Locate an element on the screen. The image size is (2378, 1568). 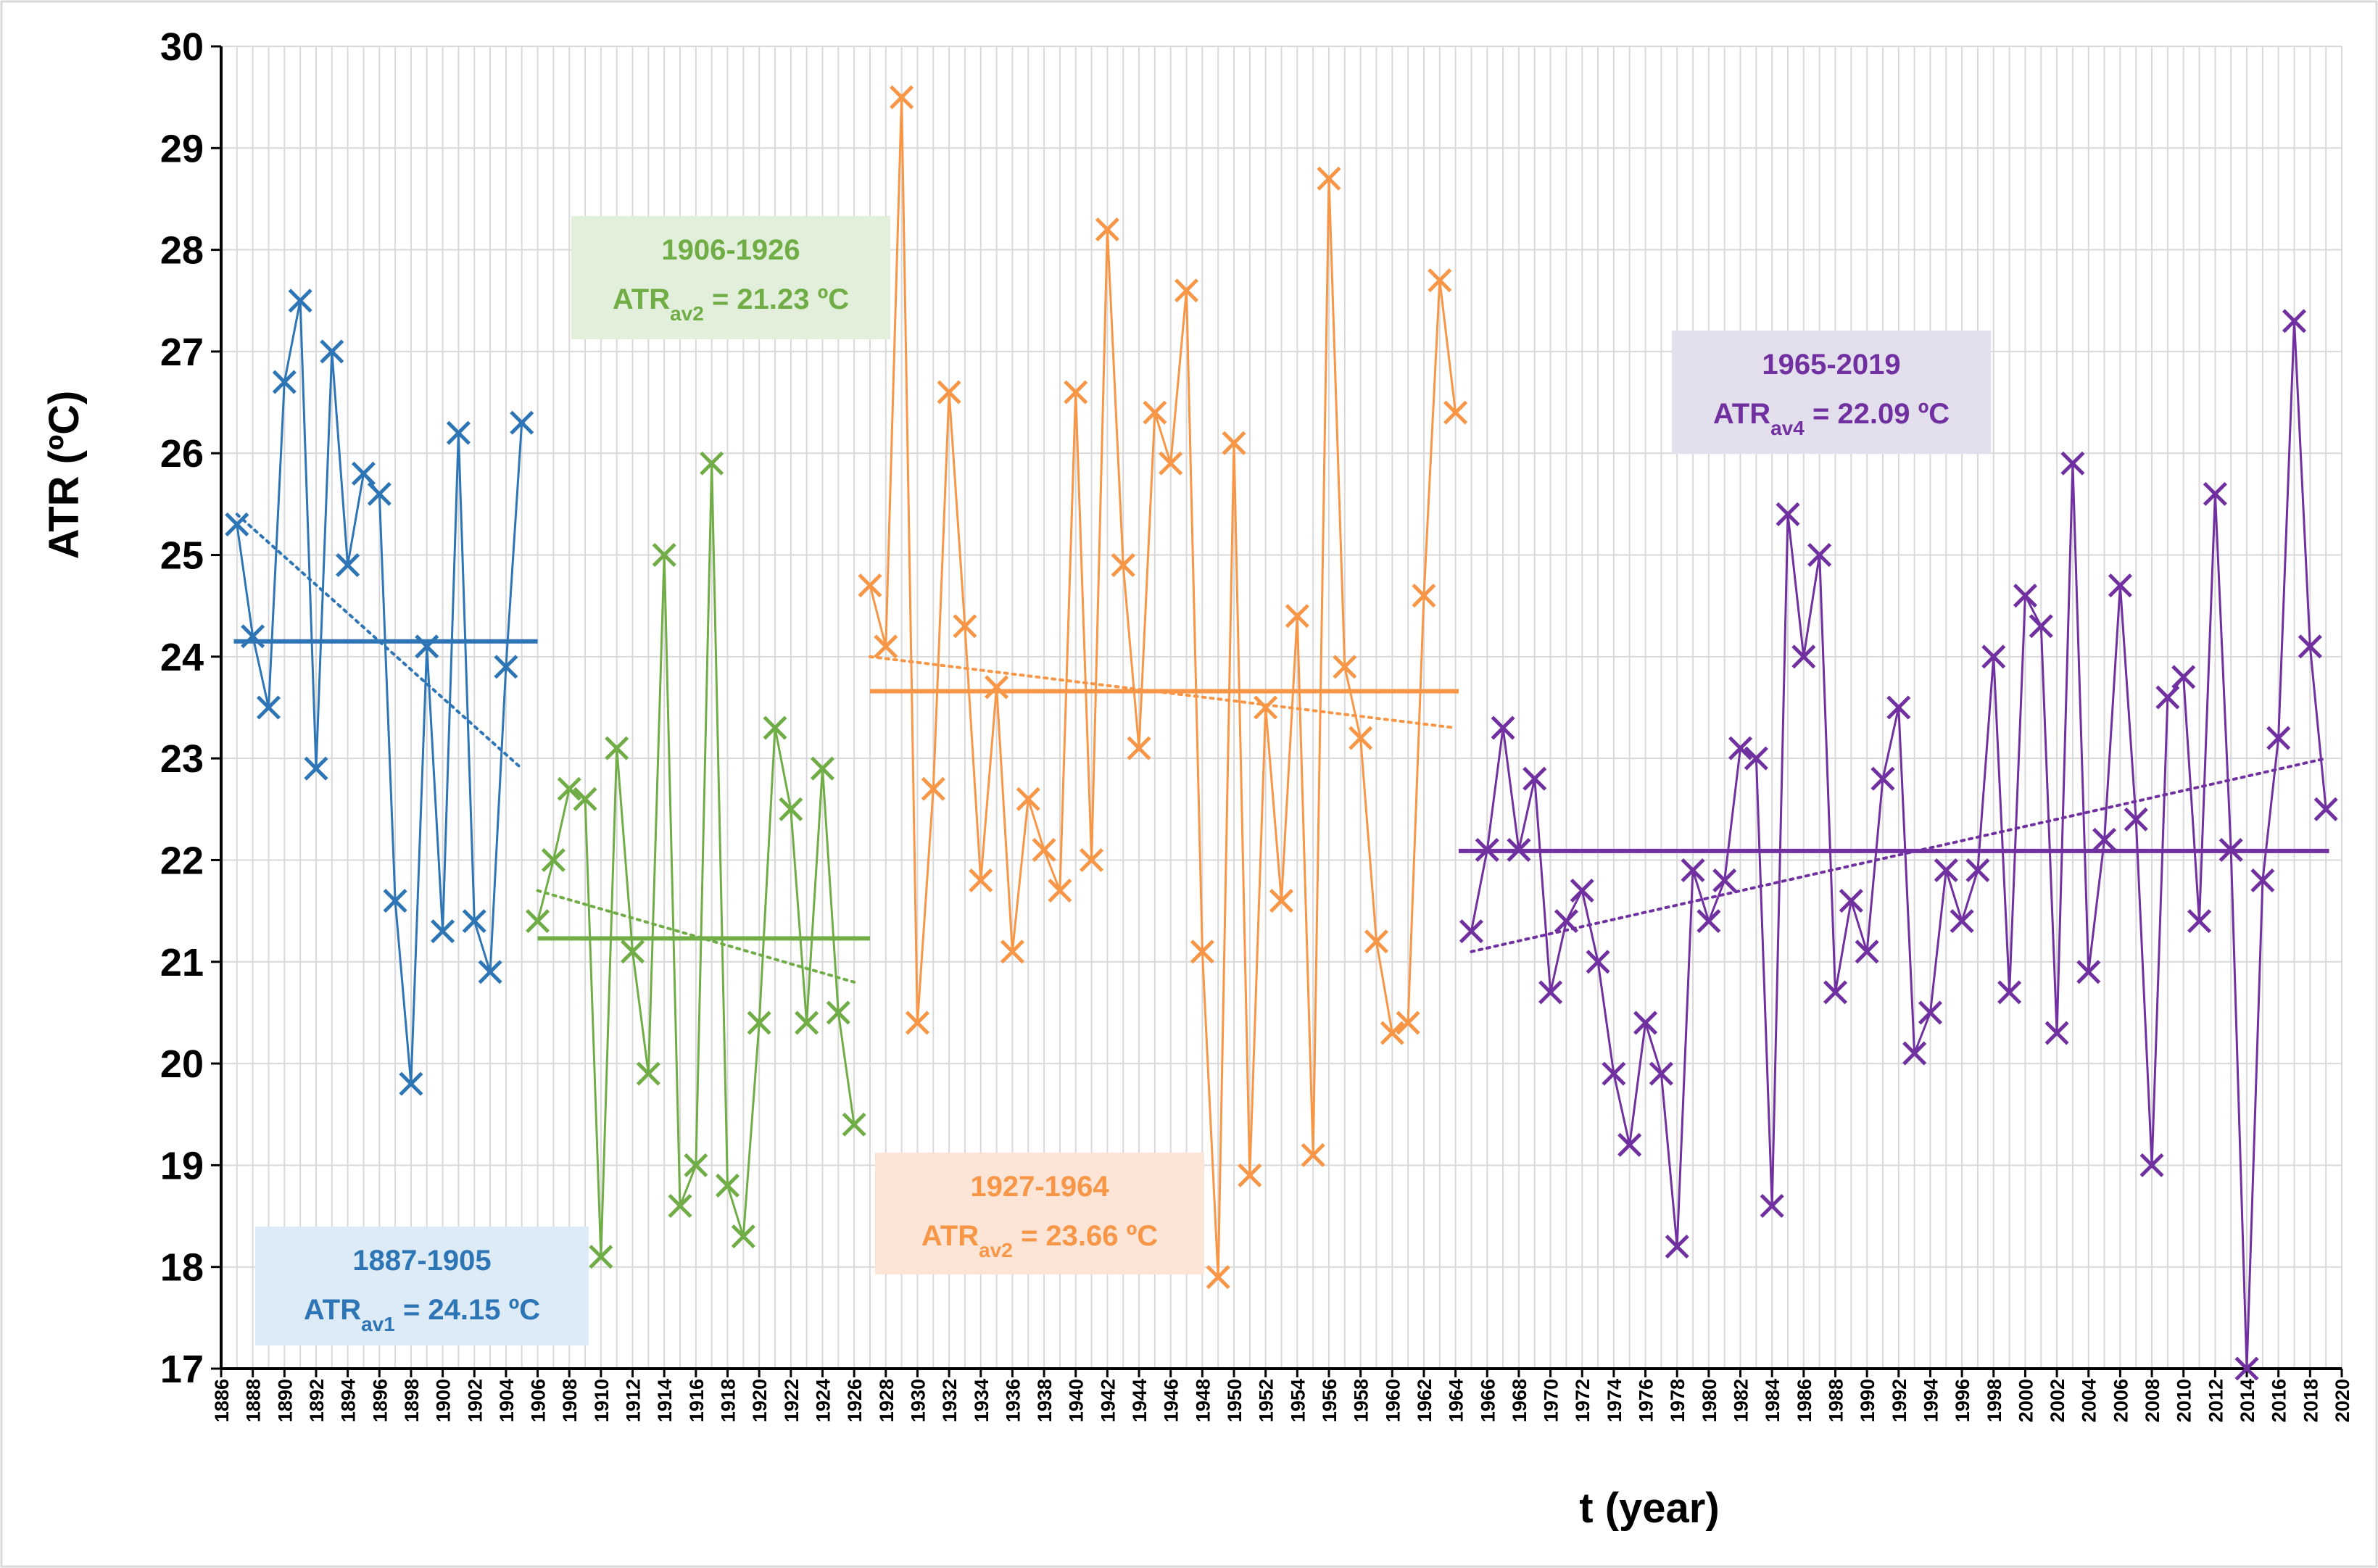
x-tick-label: 1984 is located at coordinates (1773, 1401).